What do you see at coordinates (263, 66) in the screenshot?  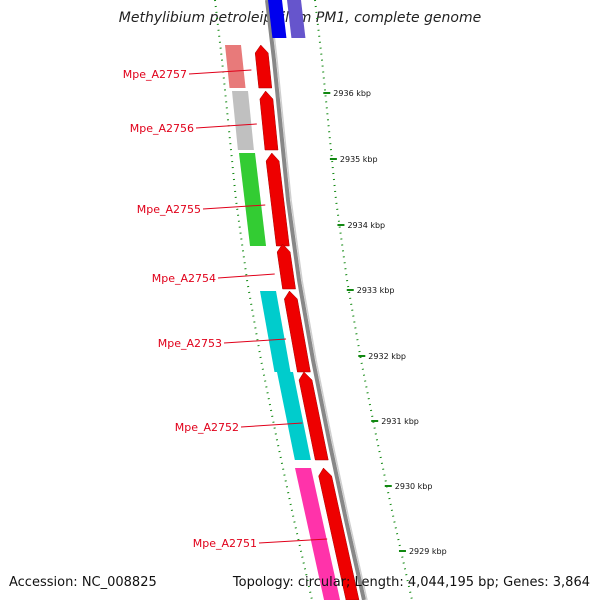 I see `gene-arrow-mpe_a2757` at bounding box center [263, 66].